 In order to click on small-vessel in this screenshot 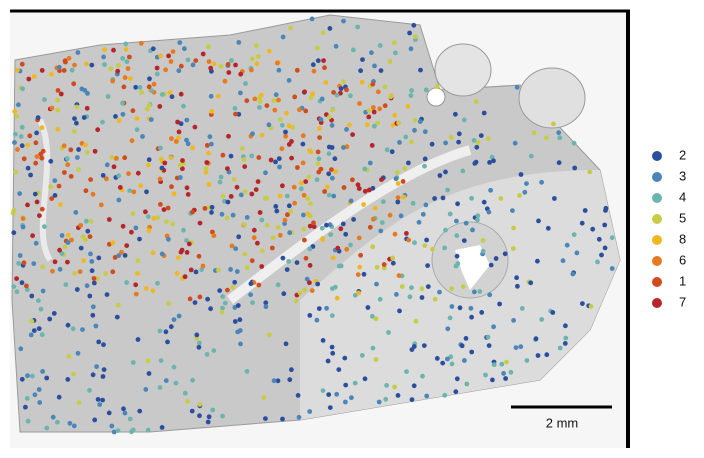, I will do `click(552, 98)`.